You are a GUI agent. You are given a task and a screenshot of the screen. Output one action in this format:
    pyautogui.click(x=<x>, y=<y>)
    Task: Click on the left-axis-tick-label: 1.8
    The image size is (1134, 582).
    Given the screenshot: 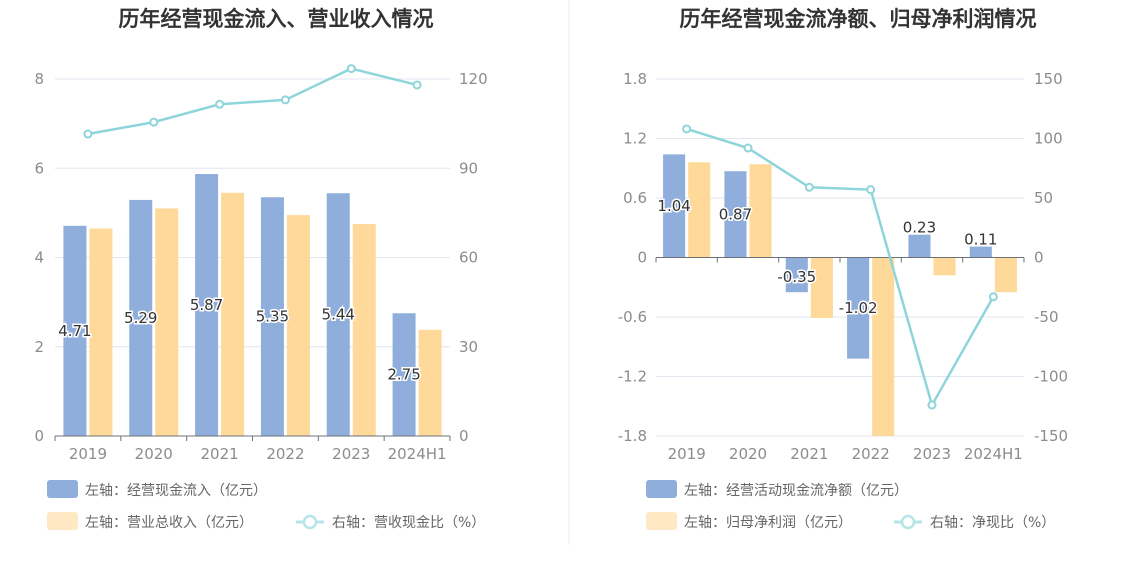 What is the action you would take?
    pyautogui.click(x=635, y=79)
    